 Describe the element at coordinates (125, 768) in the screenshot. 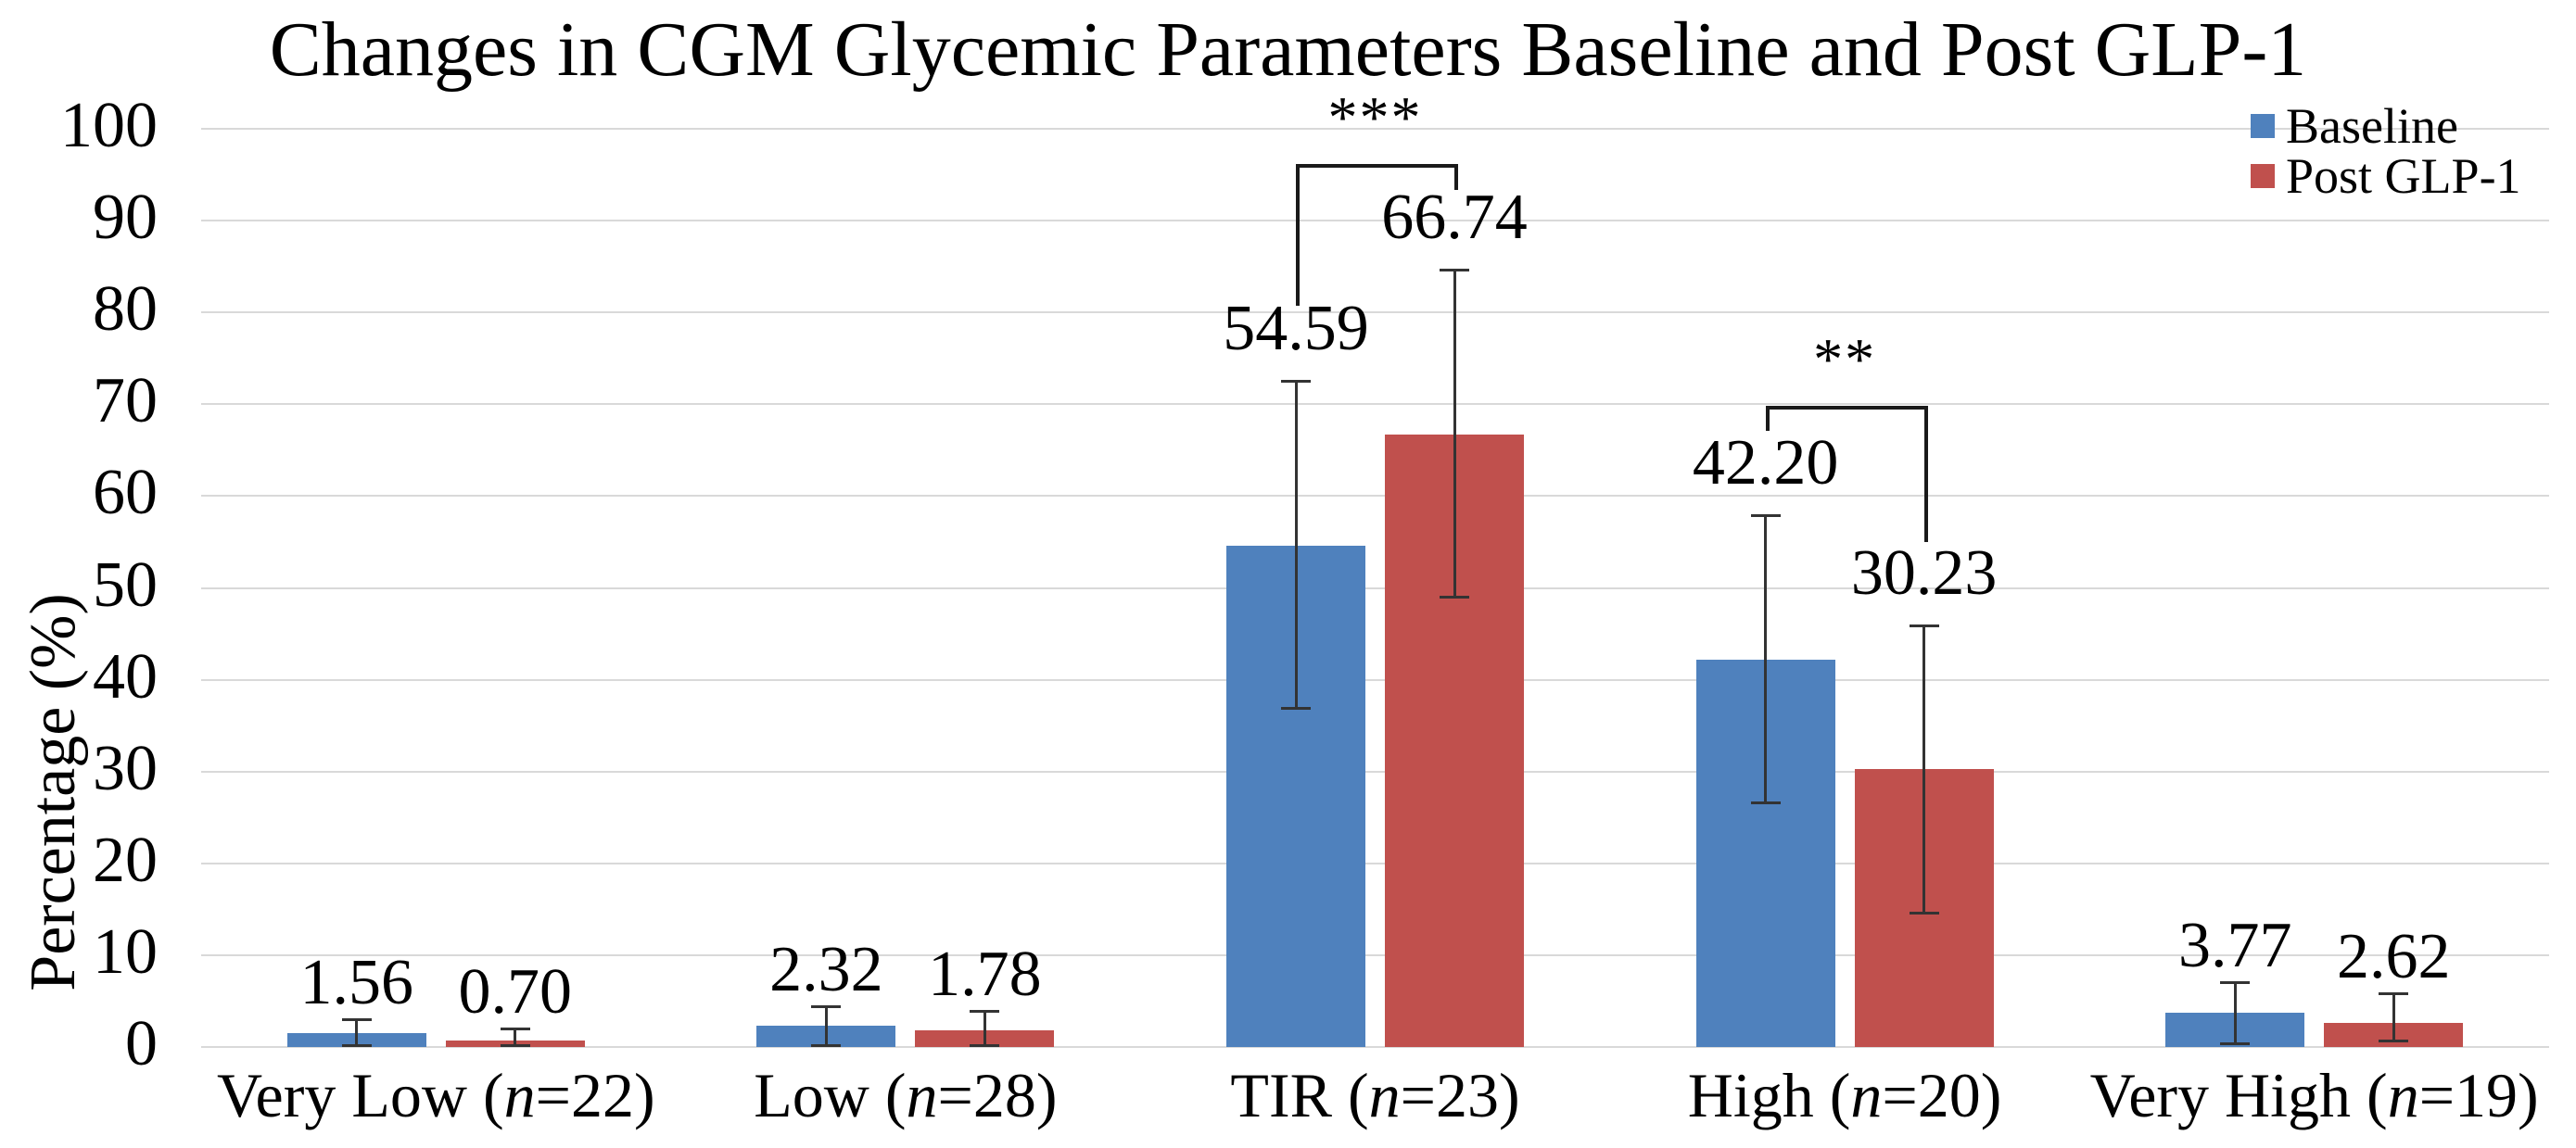

I see `y-tick-label: 30` at that location.